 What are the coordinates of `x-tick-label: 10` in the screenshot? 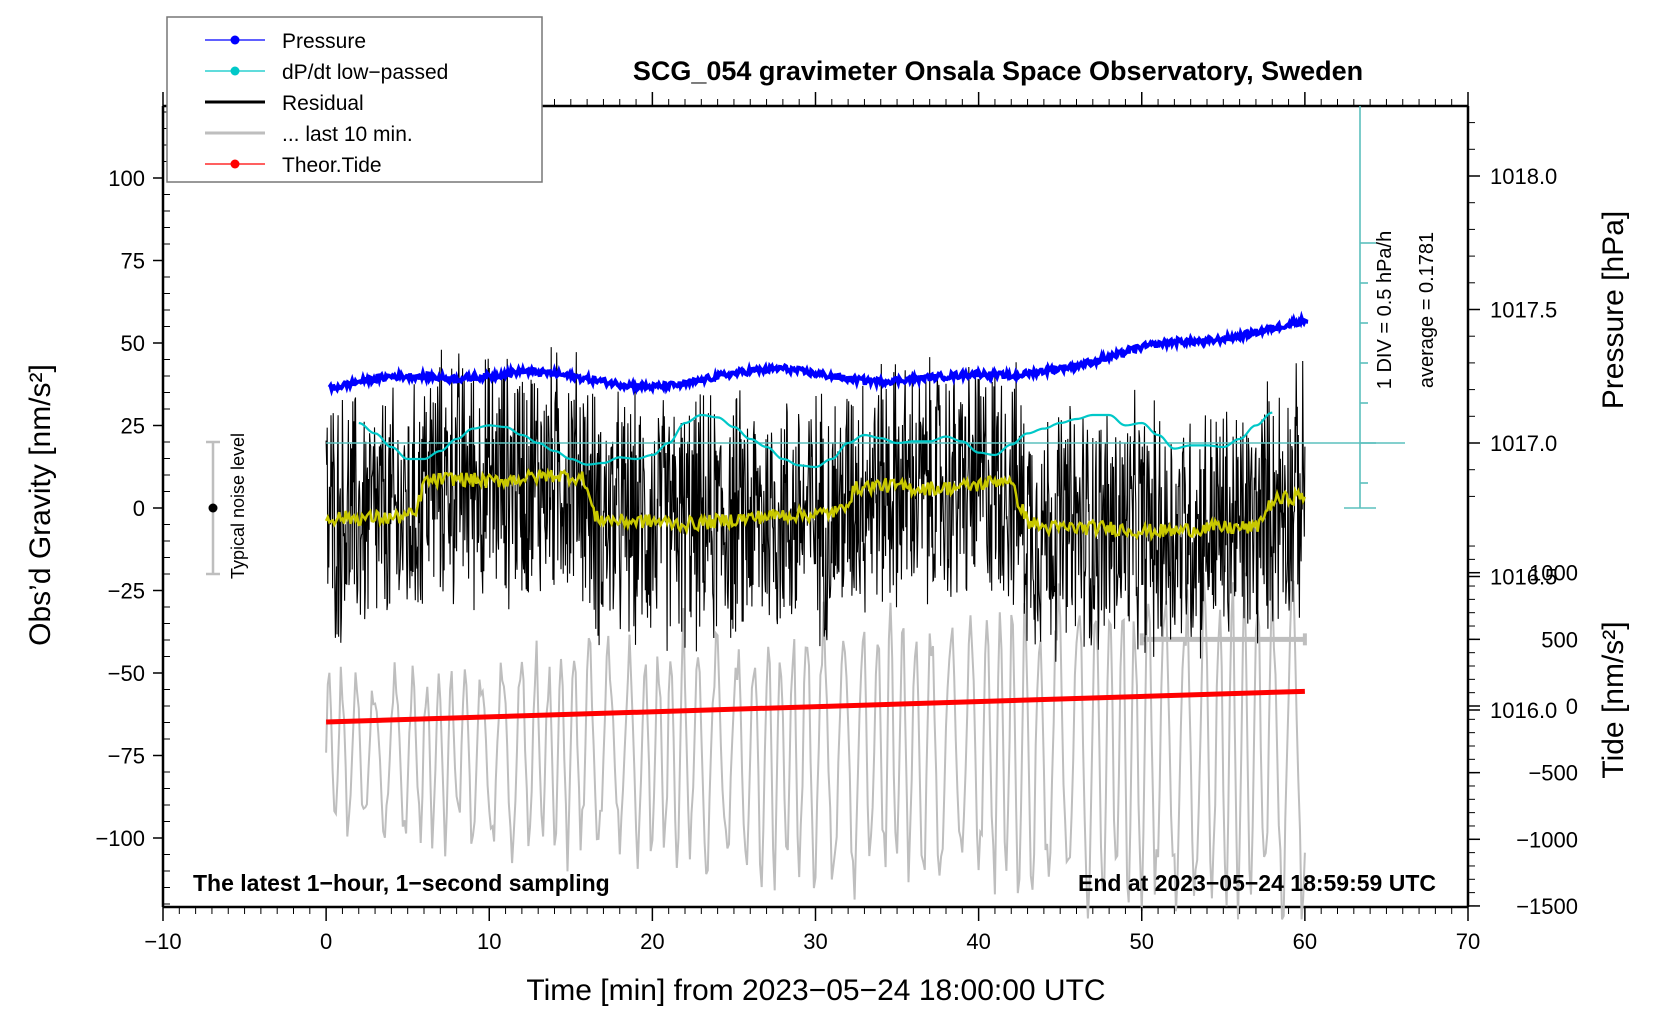 It's located at (489, 941).